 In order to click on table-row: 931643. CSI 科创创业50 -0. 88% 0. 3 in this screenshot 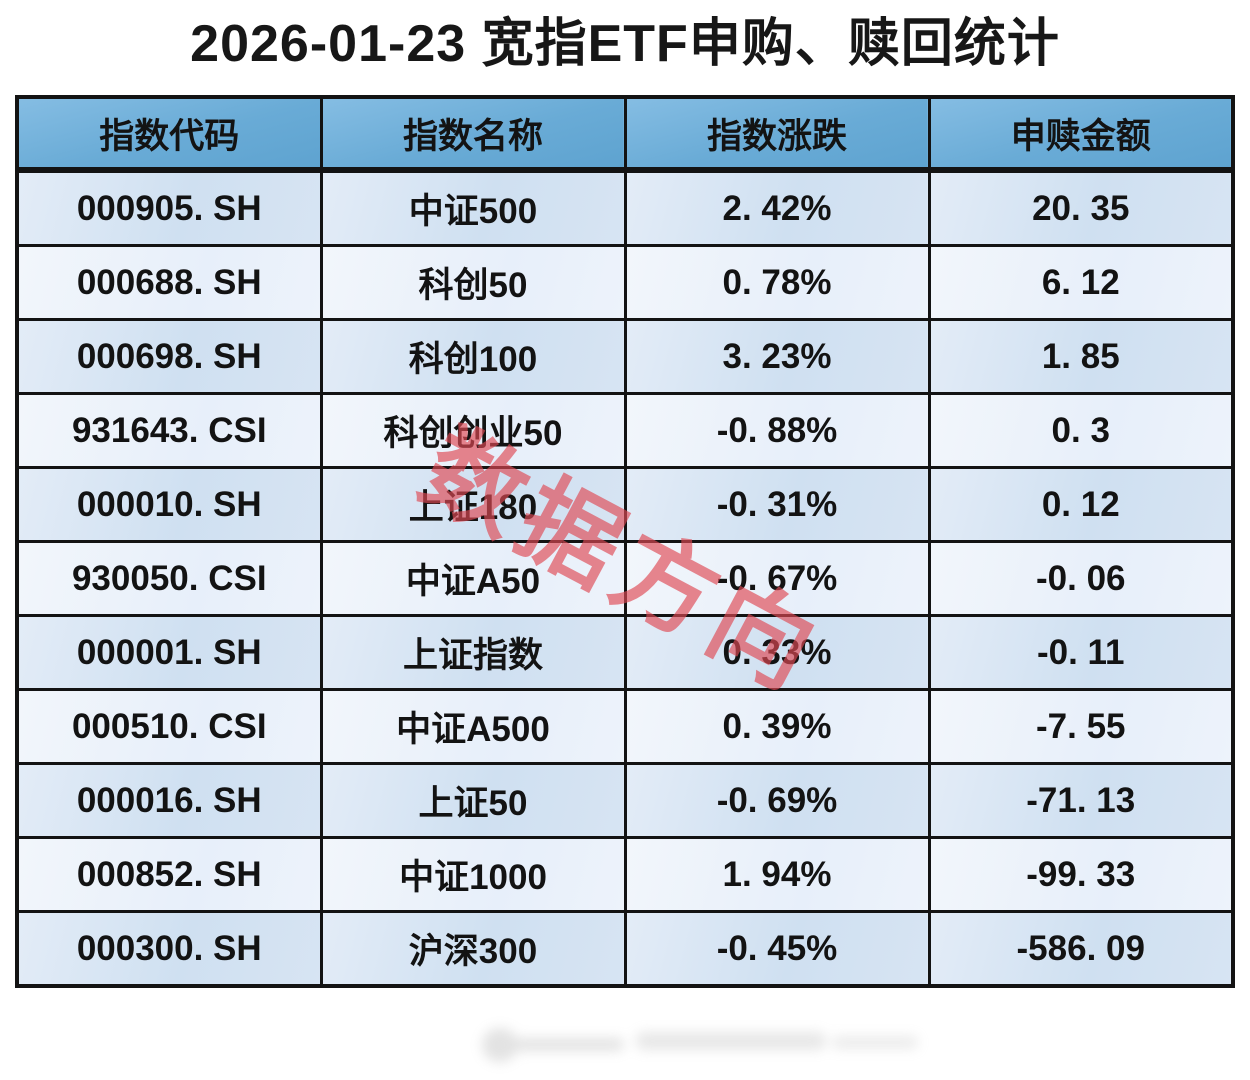, I will do `click(625, 430)`.